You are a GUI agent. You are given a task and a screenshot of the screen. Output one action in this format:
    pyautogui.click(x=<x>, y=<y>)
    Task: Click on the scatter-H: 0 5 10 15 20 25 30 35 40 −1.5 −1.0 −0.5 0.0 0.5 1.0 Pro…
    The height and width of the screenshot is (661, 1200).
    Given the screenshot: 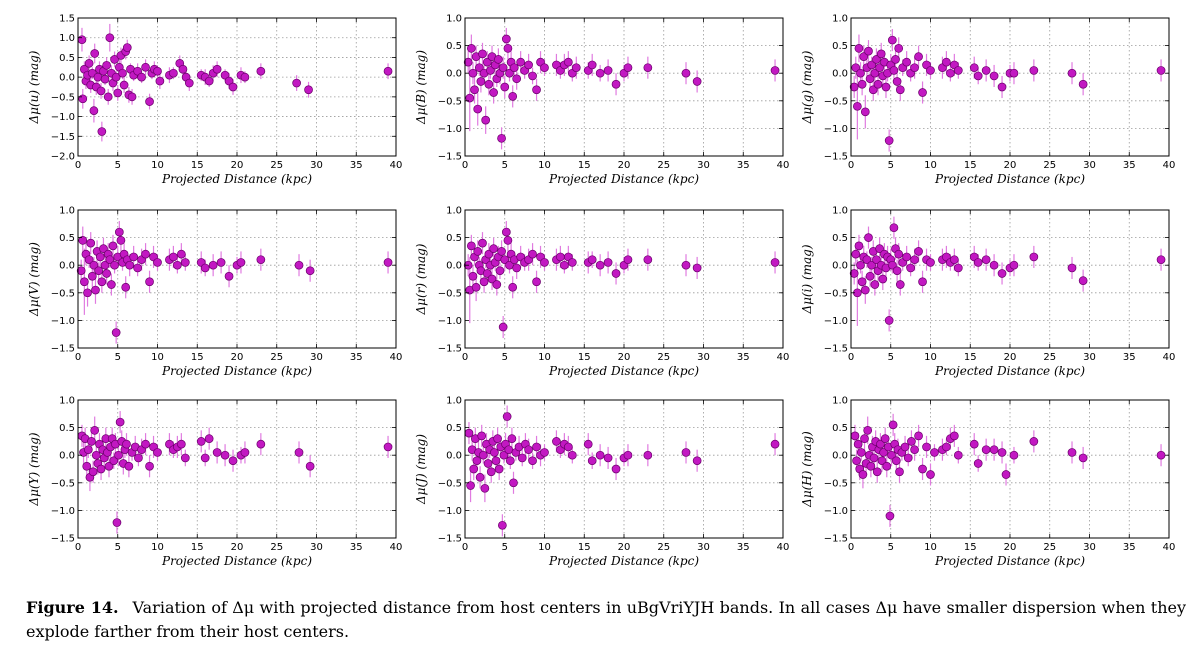 What is the action you would take?
    pyautogui.click(x=987, y=482)
    